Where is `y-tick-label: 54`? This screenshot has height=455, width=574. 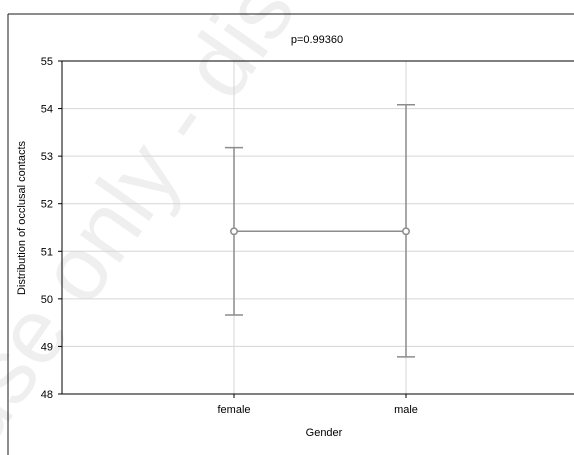
y-tick-label: 54 is located at coordinates (47, 110).